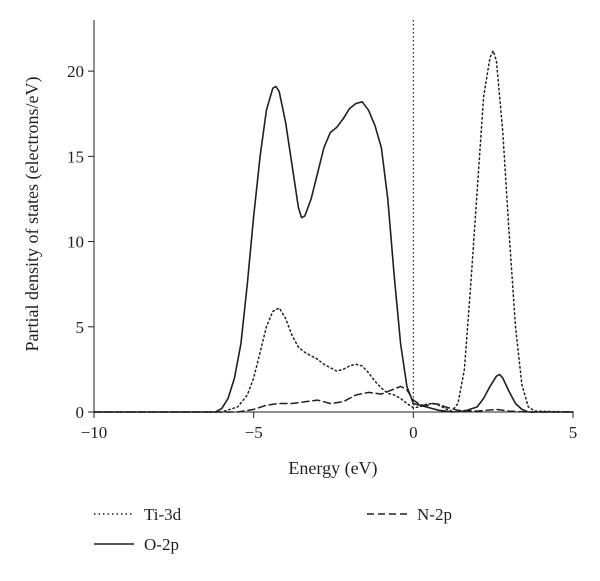 The width and height of the screenshot is (600, 581). Describe the element at coordinates (80, 327) in the screenshot. I see `y-tick-label: 5` at that location.